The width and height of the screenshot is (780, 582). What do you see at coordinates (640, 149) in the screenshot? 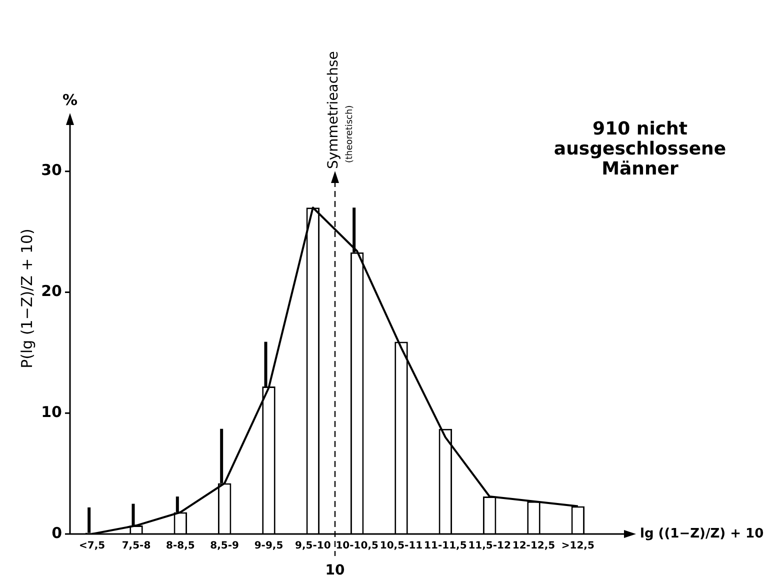
I see `text: 910 nicht ausgeschlossene Männer` at bounding box center [640, 149].